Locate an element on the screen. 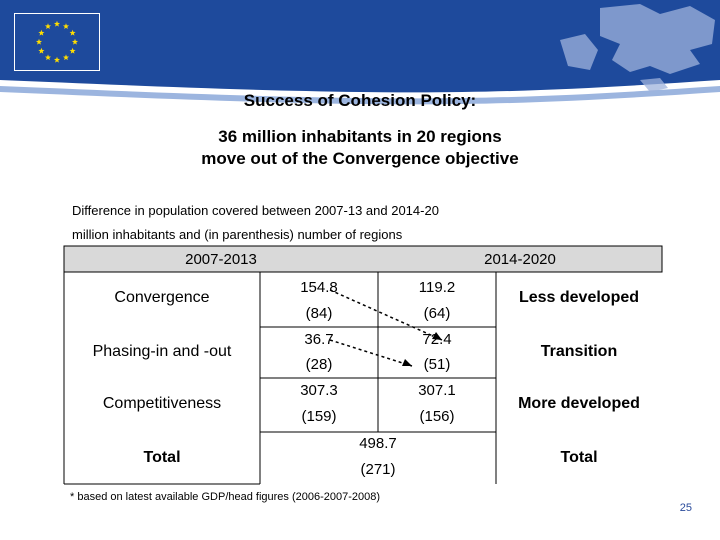  phasing-reg-2014: (51) is located at coordinates (437, 364).